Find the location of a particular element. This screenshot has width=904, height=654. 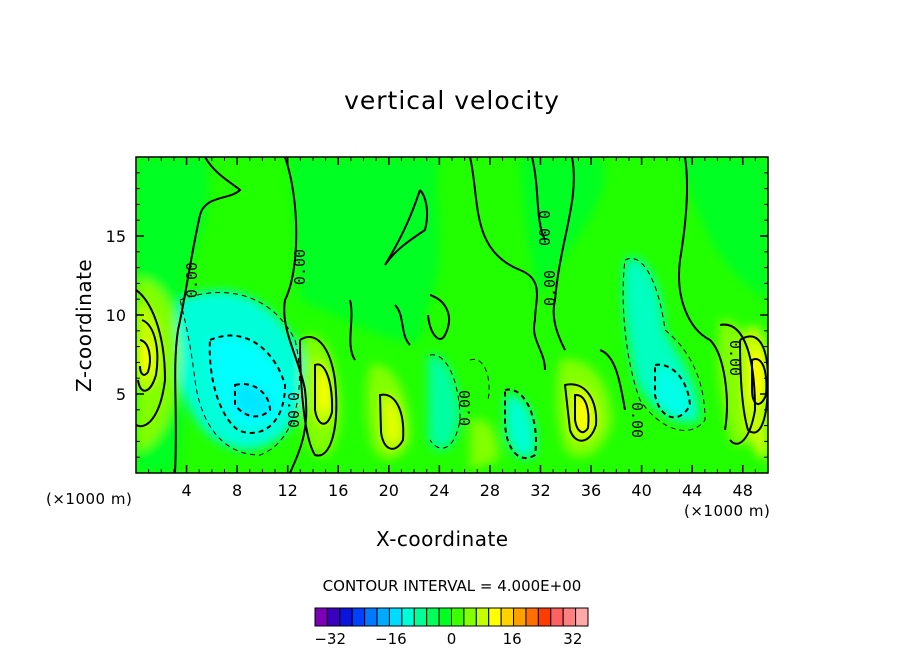

x-tick-label: 12 is located at coordinates (288, 490).